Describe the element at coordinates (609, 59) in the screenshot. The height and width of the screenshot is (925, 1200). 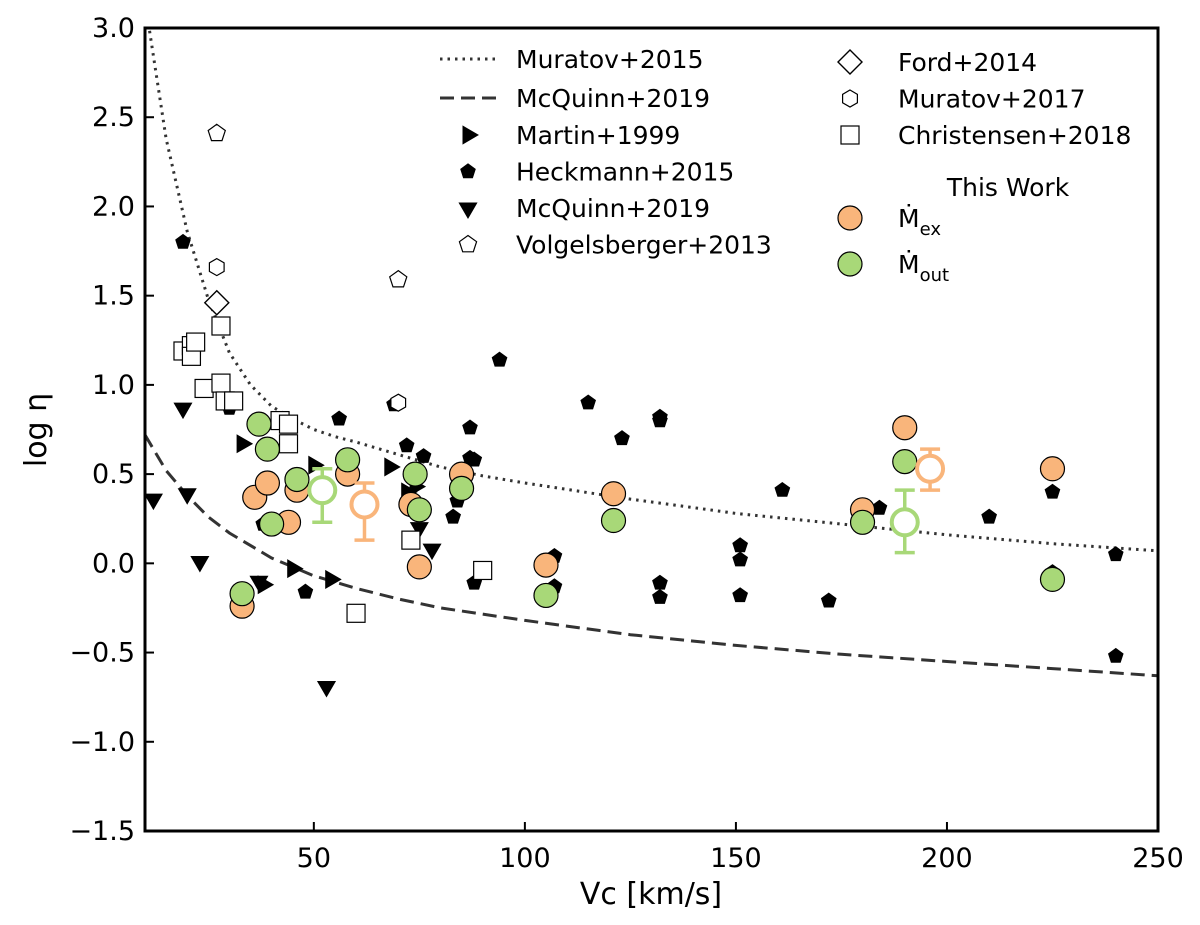
I see `legend-label: Muratov+2015` at that location.